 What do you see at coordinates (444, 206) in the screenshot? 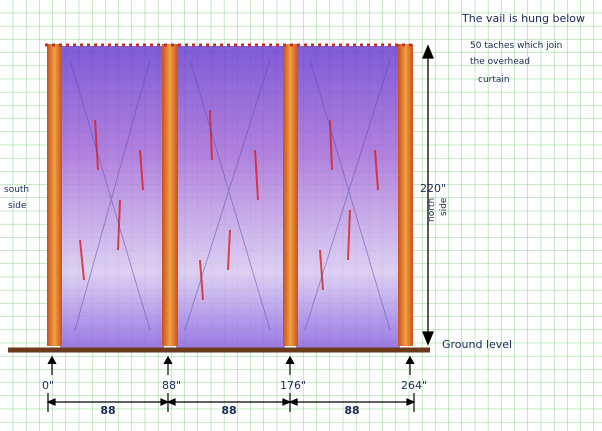
I see `north-label: side` at bounding box center [444, 206].